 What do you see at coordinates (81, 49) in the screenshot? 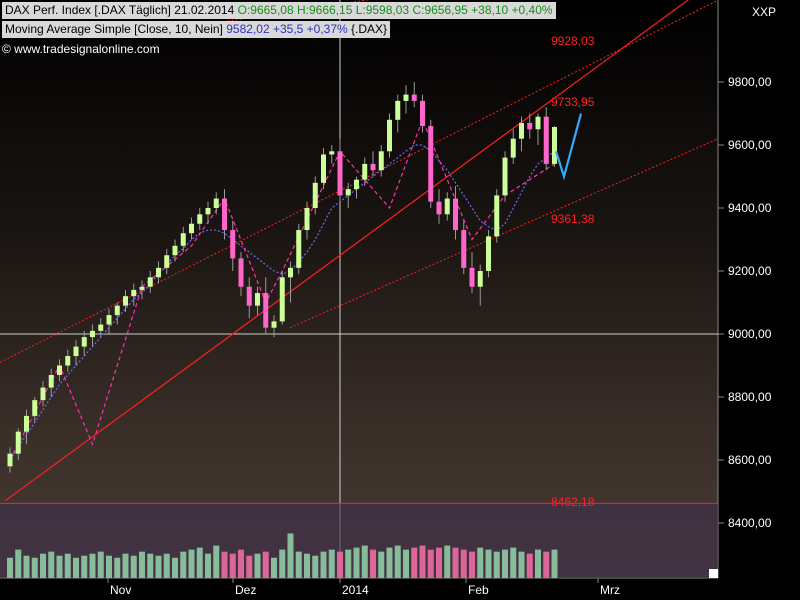
I see `watermark: © www.tradesignalonline.com` at bounding box center [81, 49].